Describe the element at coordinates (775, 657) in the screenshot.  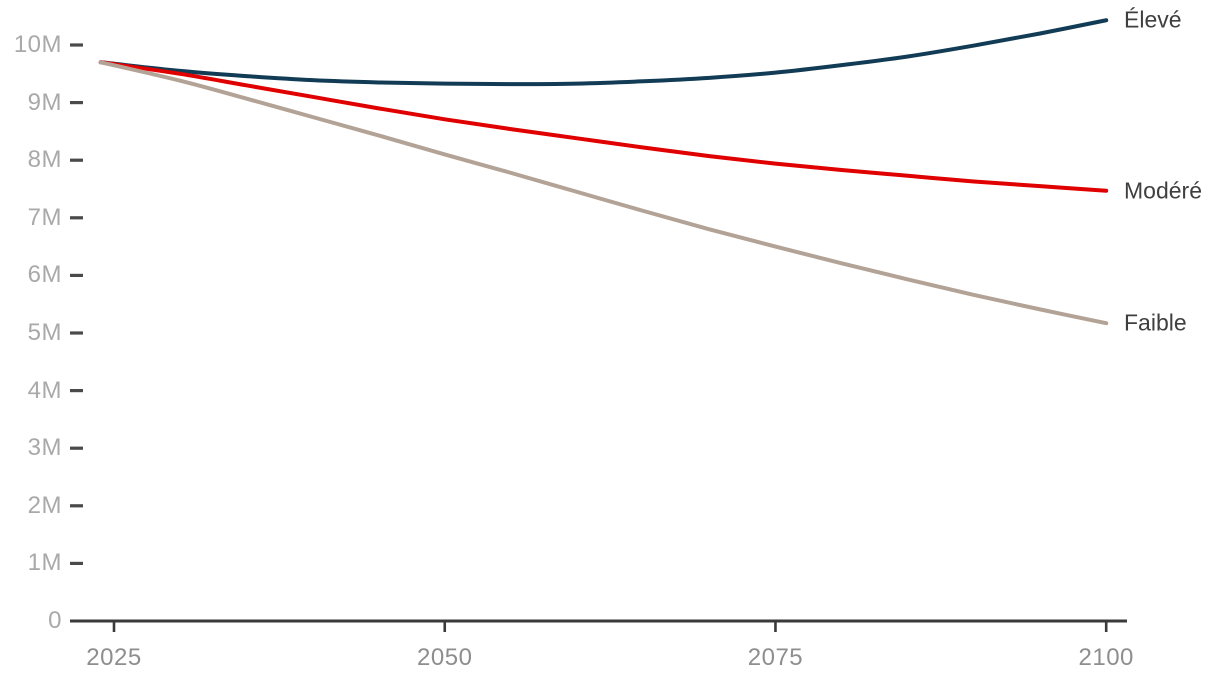
I see `x-tick-label-2075: 2075` at that location.